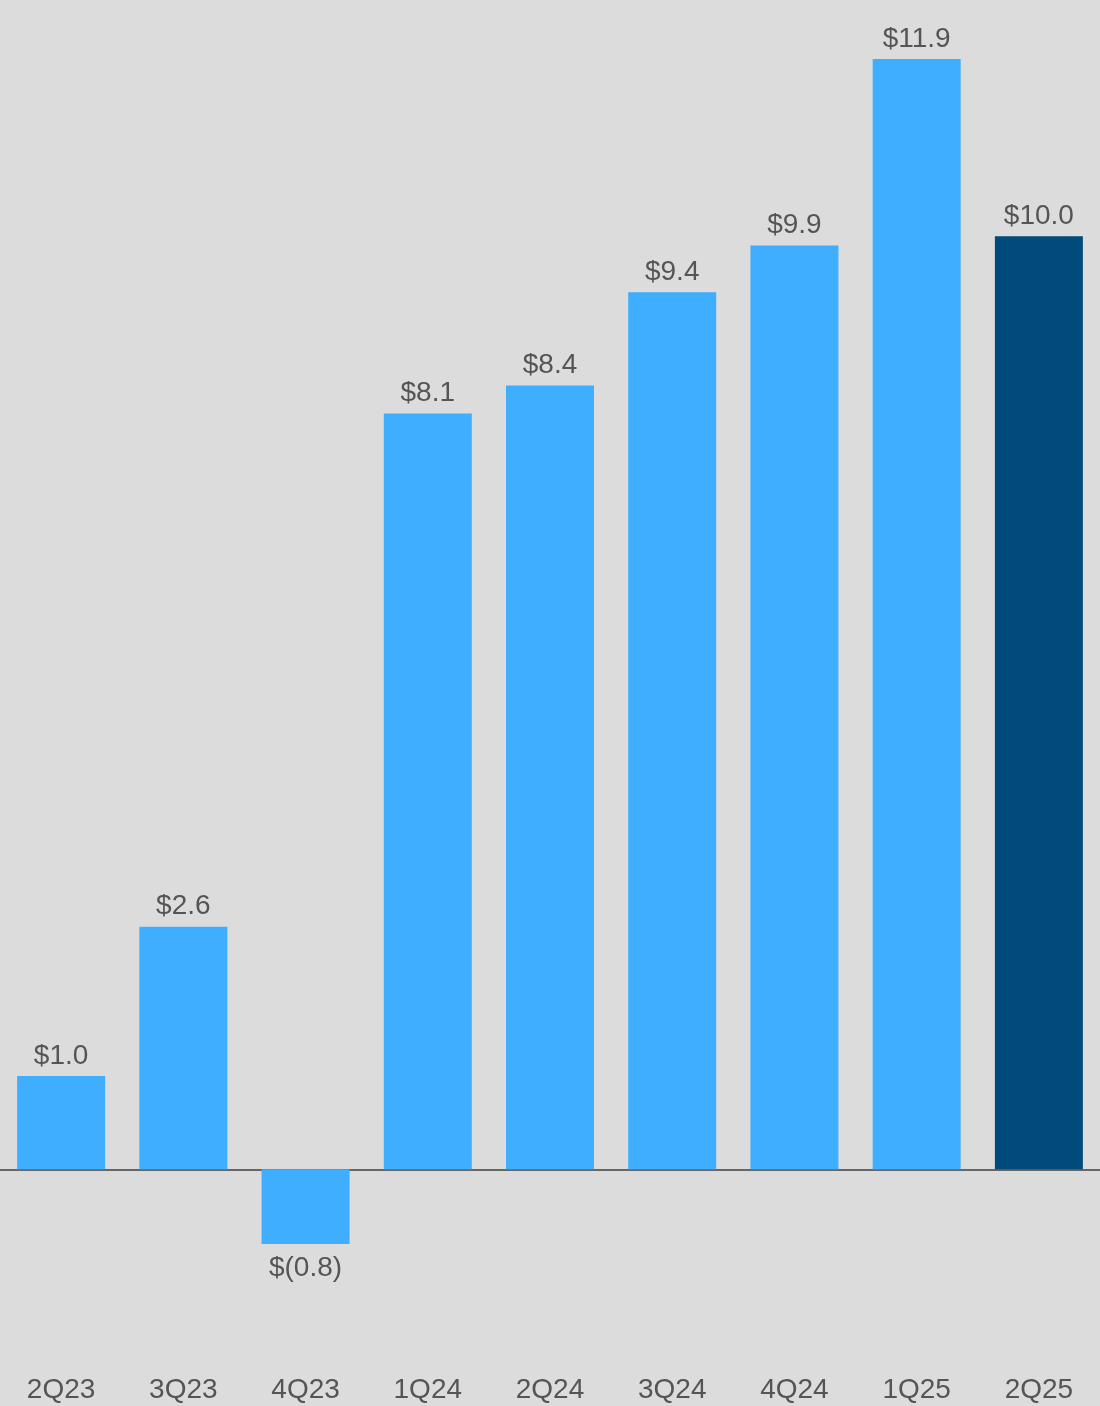 This screenshot has height=1406, width=1100. I want to click on x-tick-label: 1Q25, so click(916, 1388).